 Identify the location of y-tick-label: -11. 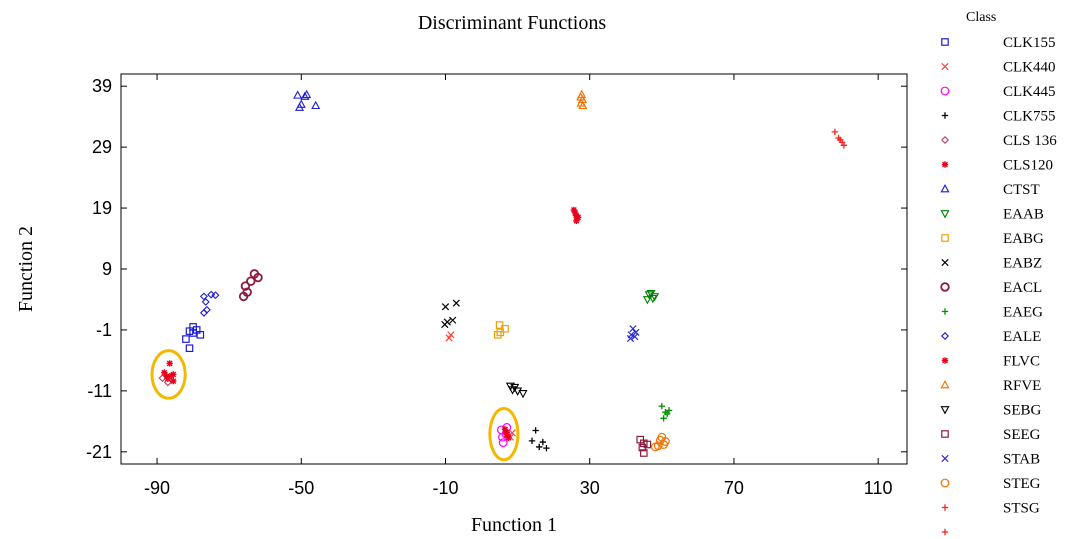
(99, 391).